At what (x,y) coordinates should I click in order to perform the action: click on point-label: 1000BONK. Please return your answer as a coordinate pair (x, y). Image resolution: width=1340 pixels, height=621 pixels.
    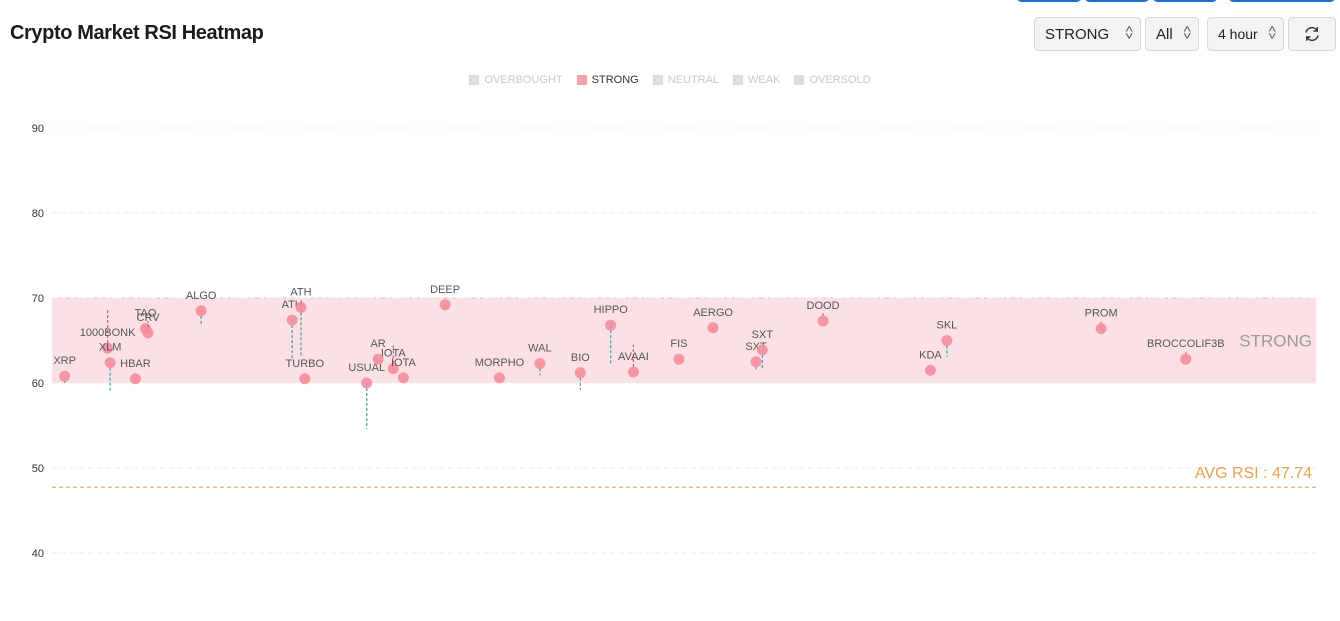
    Looking at the image, I should click on (108, 333).